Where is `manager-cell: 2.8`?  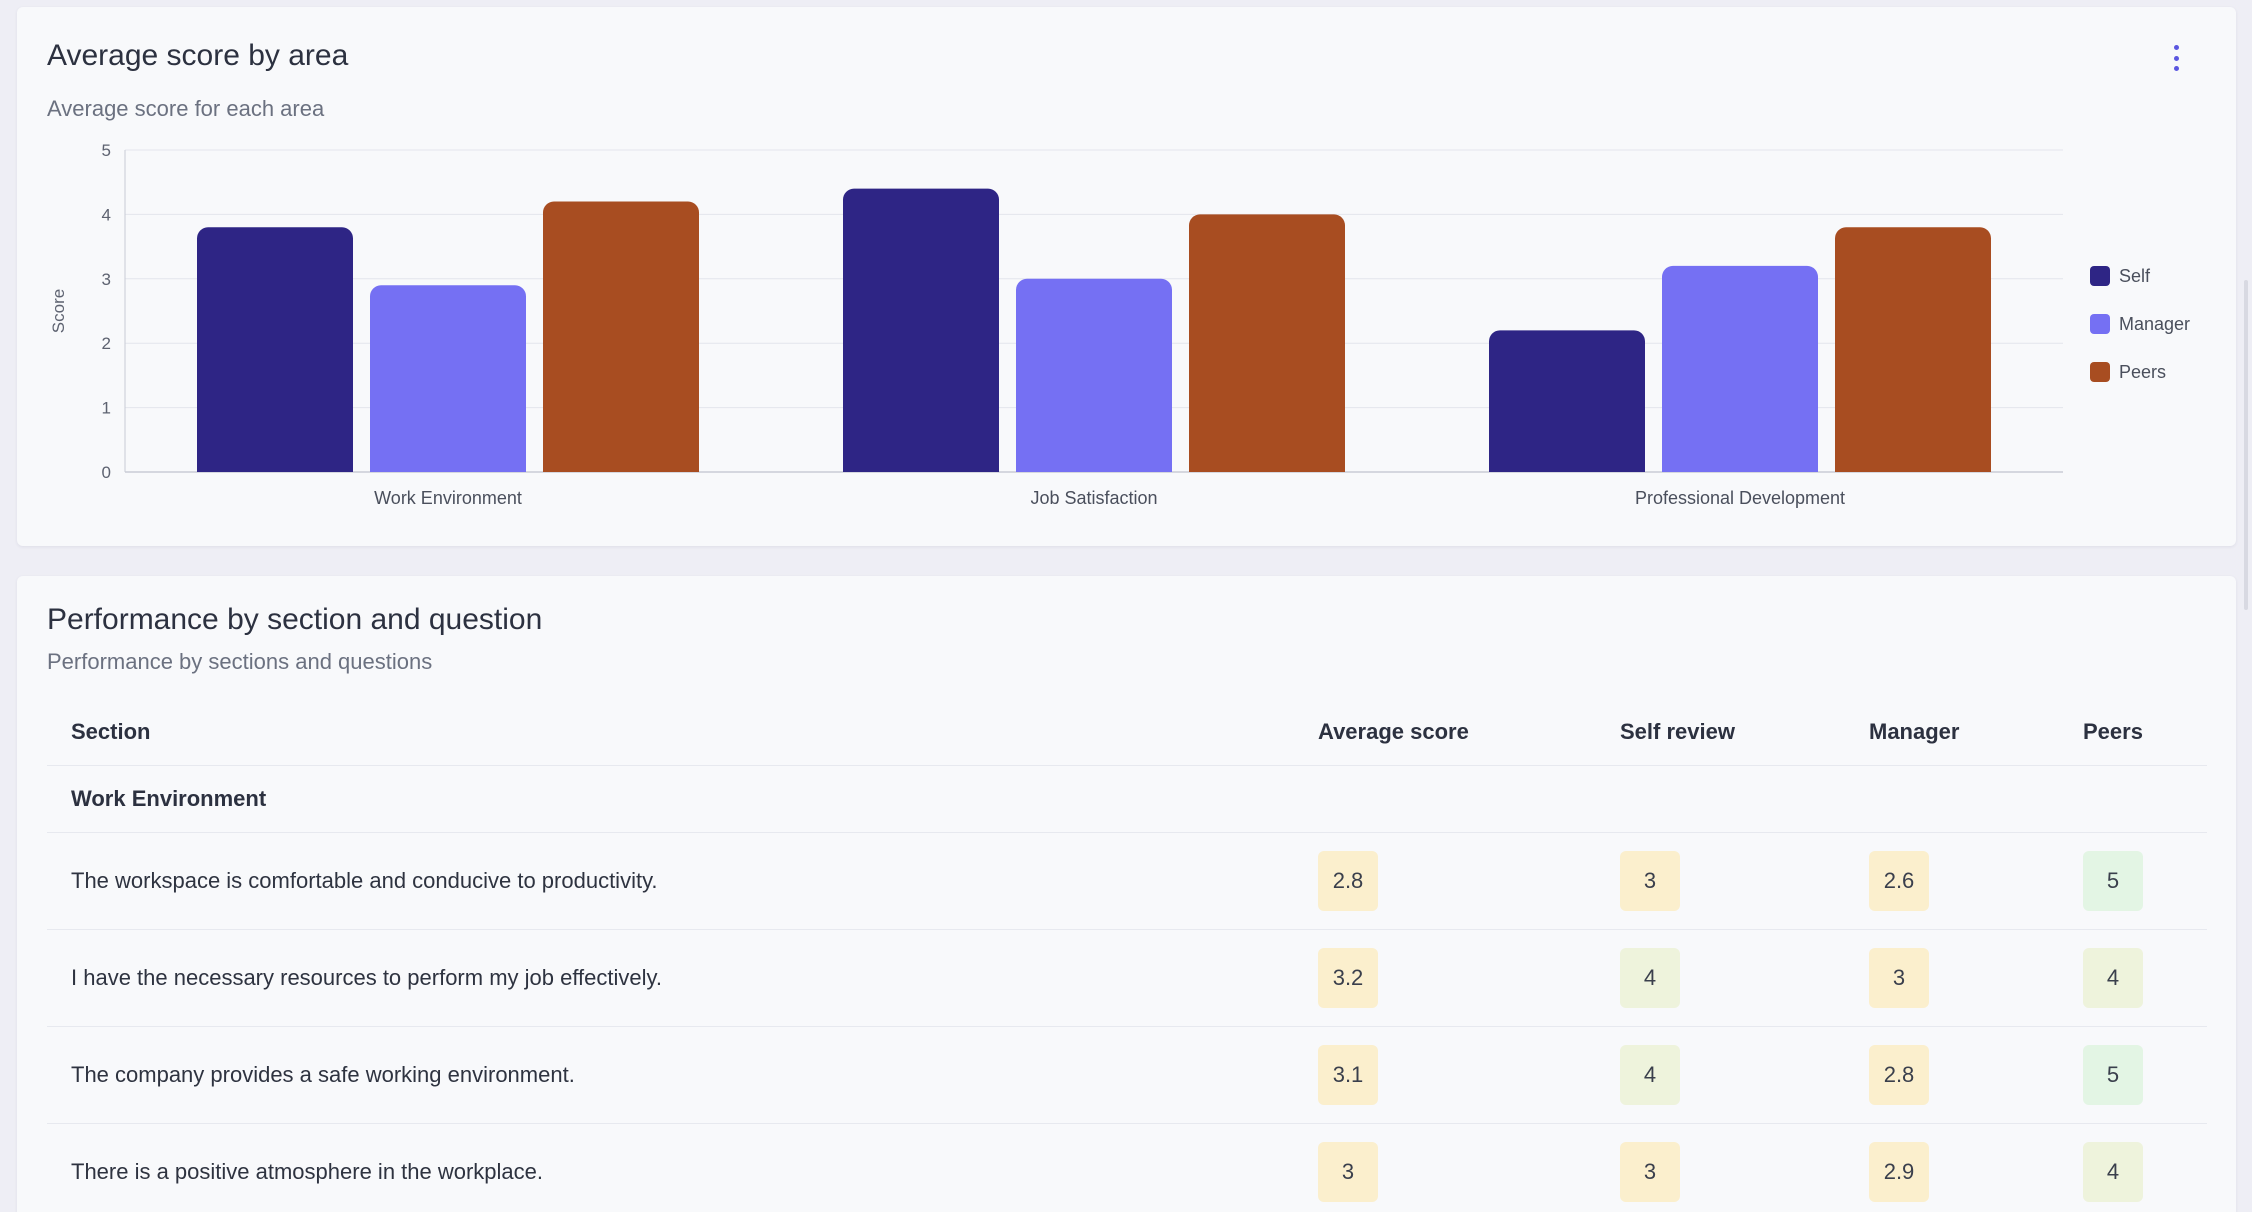
manager-cell: 2.8 is located at coordinates (1899, 1075).